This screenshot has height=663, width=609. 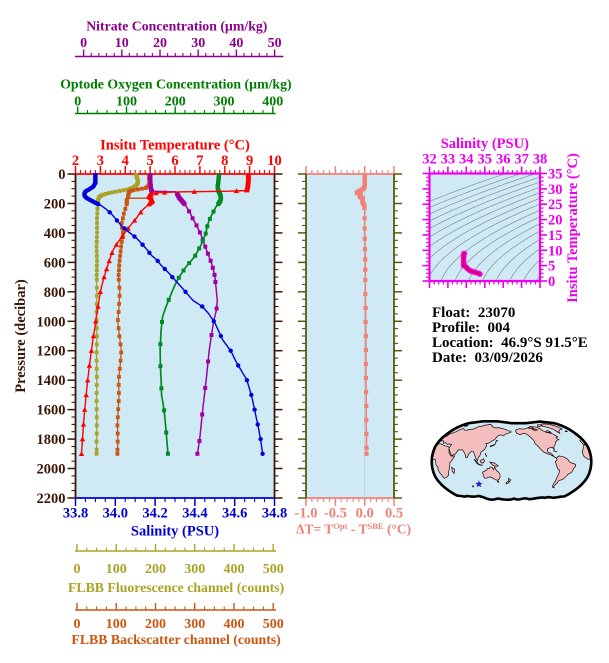 What do you see at coordinates (365, 514) in the screenshot?
I see `svg-text: 0.0` at bounding box center [365, 514].